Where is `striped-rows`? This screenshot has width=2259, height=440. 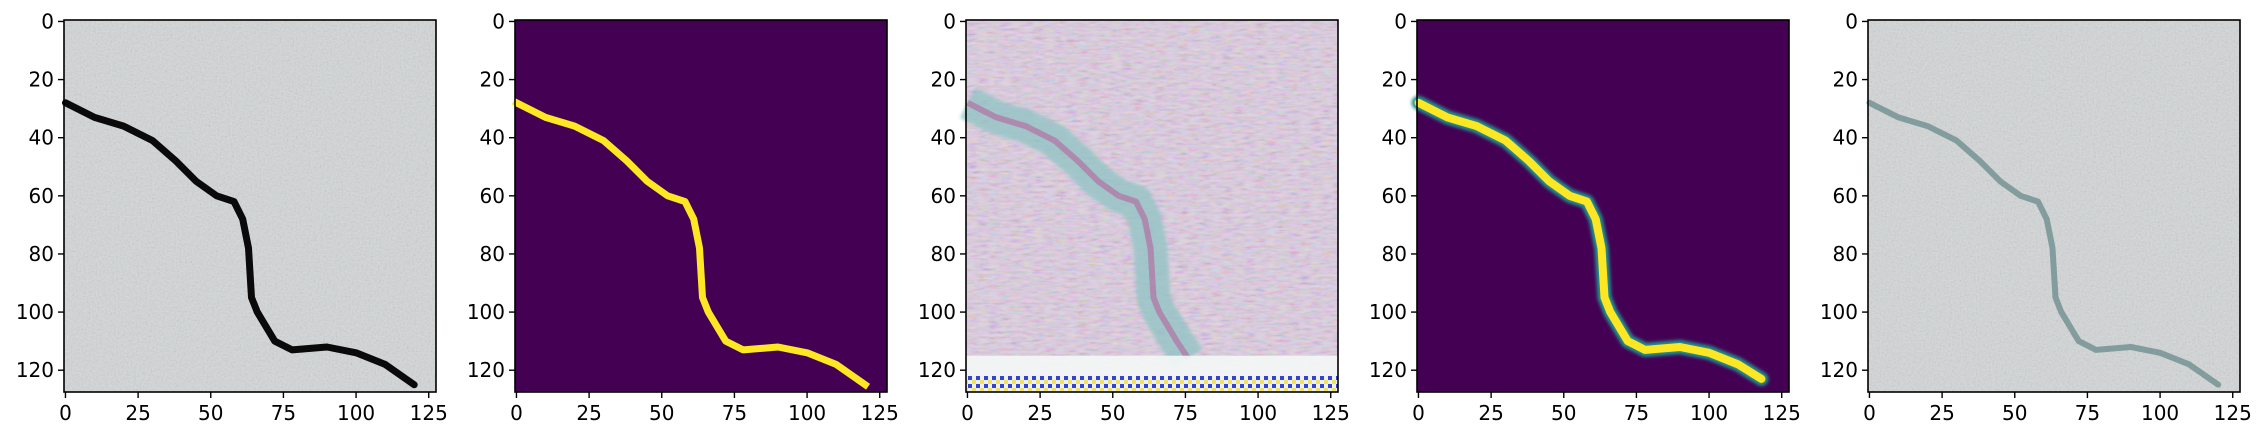 striped-rows is located at coordinates (1152, 384).